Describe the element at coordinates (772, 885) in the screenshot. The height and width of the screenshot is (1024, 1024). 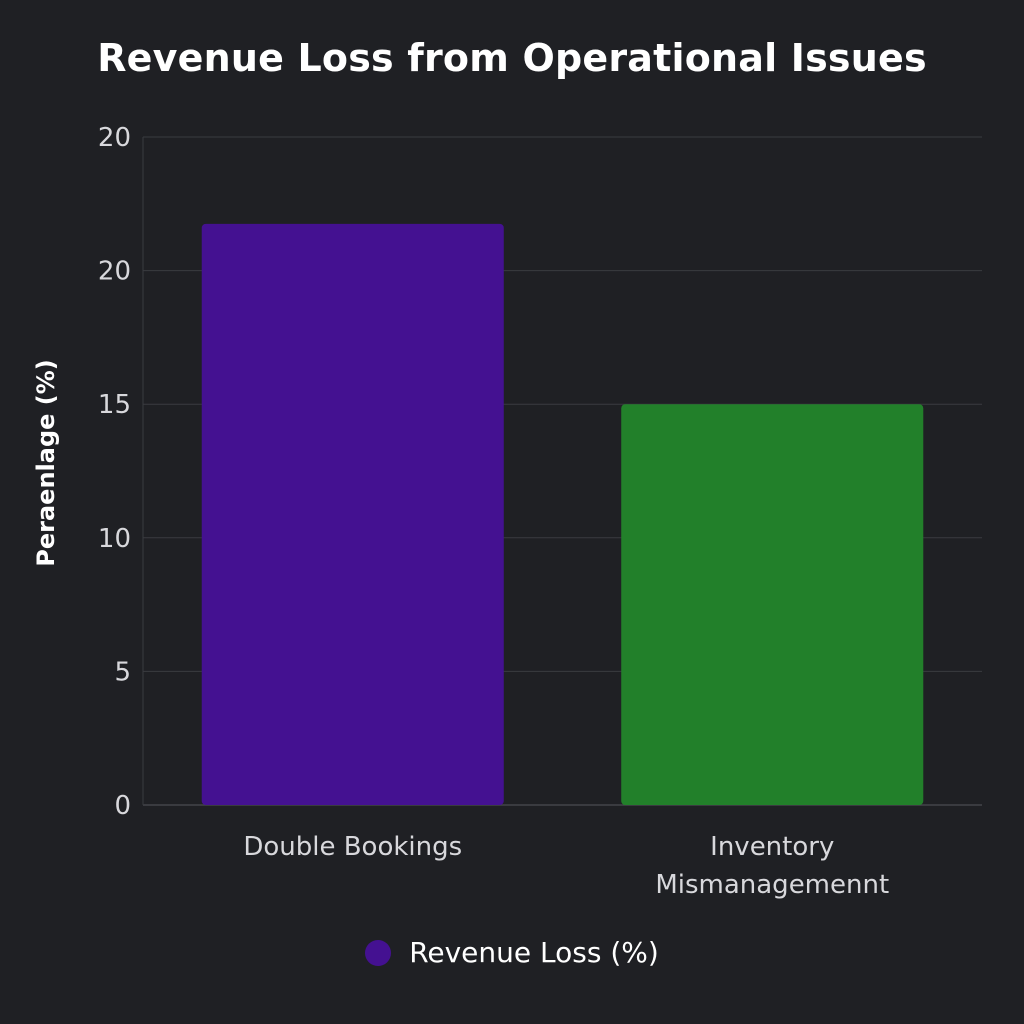
I see `x-category-label: Mismanagemennt` at that location.